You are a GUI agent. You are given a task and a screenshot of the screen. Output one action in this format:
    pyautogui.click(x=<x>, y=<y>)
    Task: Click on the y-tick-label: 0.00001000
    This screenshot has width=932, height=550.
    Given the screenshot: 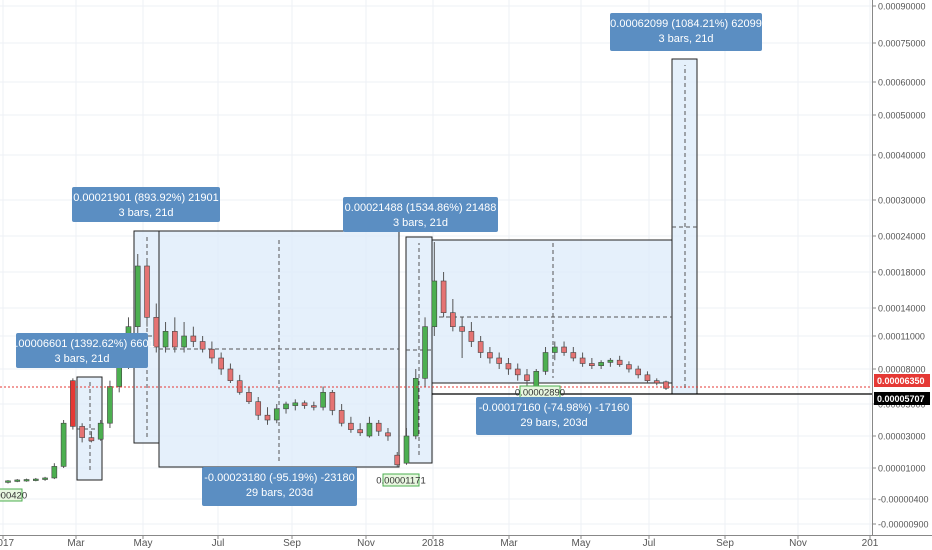 What is the action you would take?
    pyautogui.click(x=902, y=469)
    